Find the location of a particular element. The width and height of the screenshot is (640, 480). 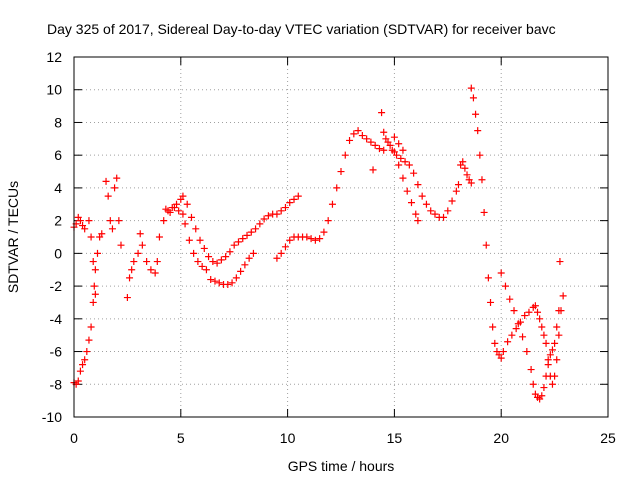

y-tick-label: -4 is located at coordinates (56, 319).